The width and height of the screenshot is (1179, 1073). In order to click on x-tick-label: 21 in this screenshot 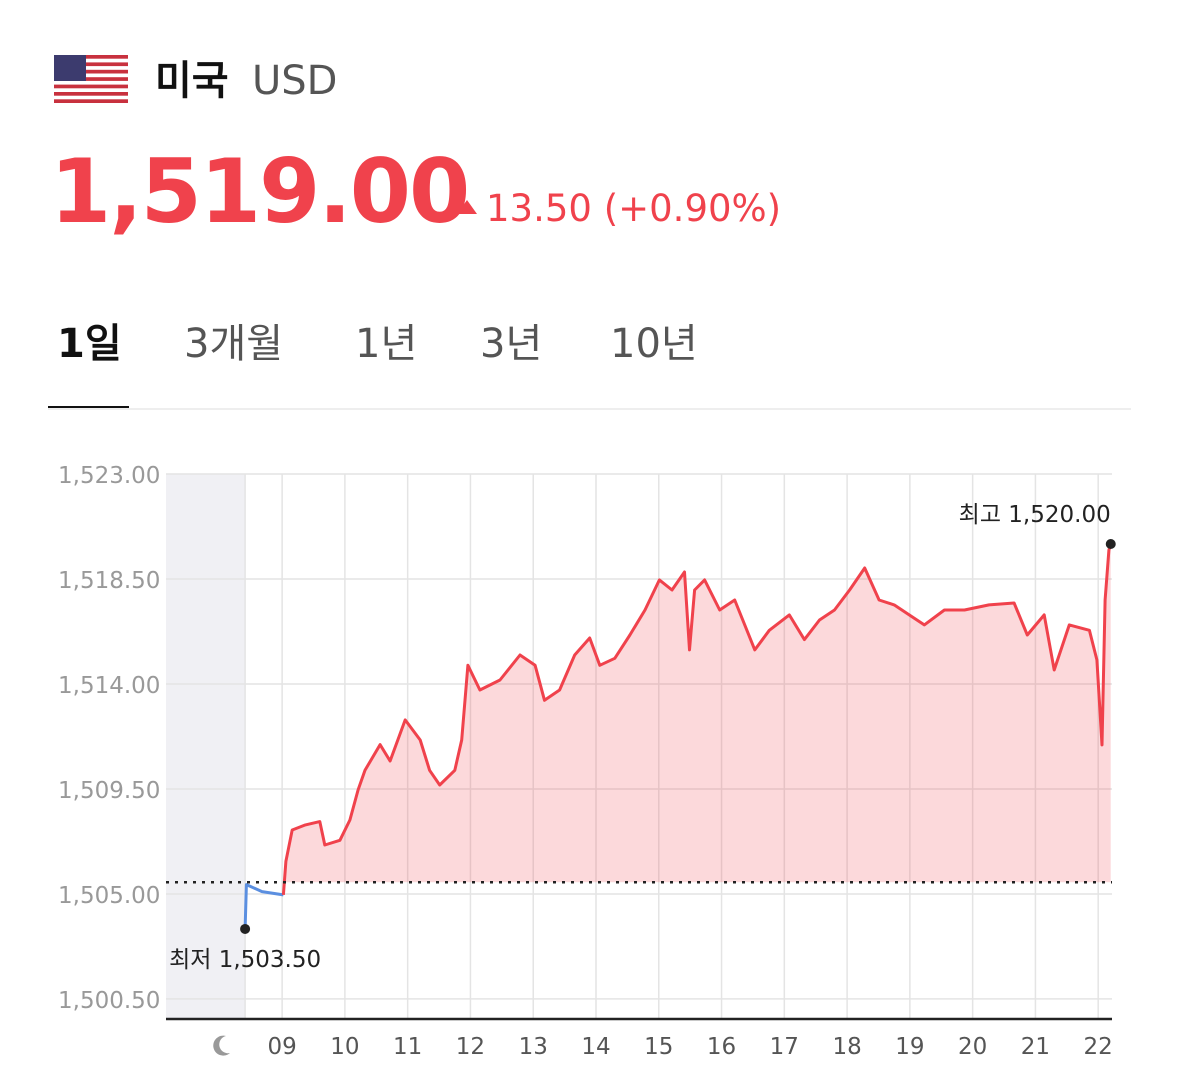, I will do `click(1035, 1047)`.